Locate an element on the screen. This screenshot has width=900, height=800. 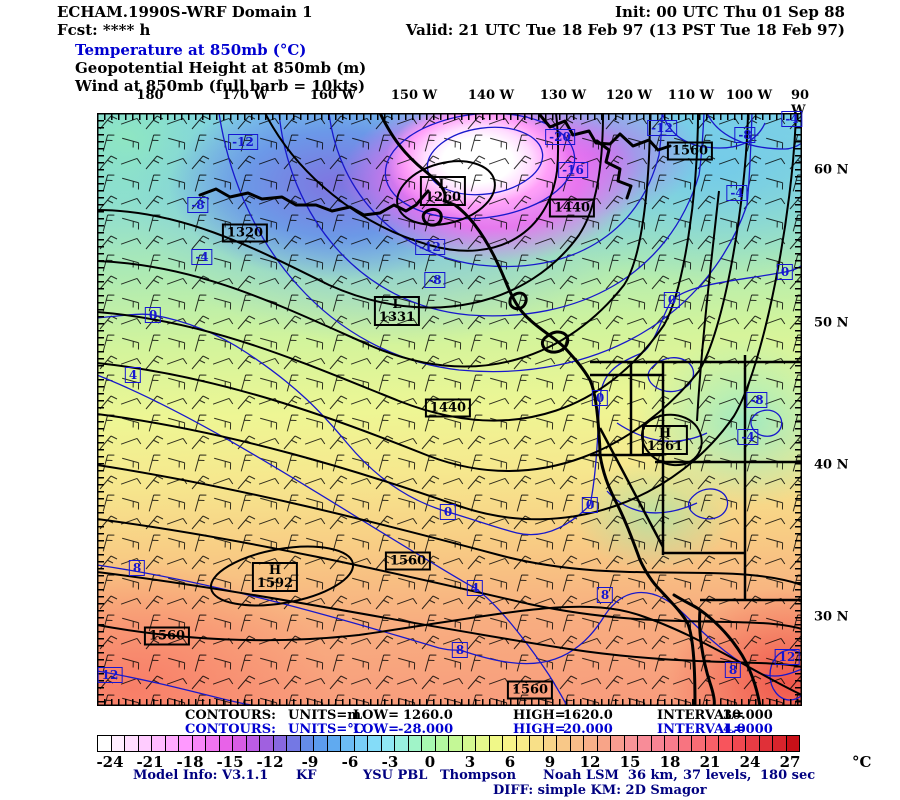
colorbar-tick: 27 is located at coordinates (790, 762).